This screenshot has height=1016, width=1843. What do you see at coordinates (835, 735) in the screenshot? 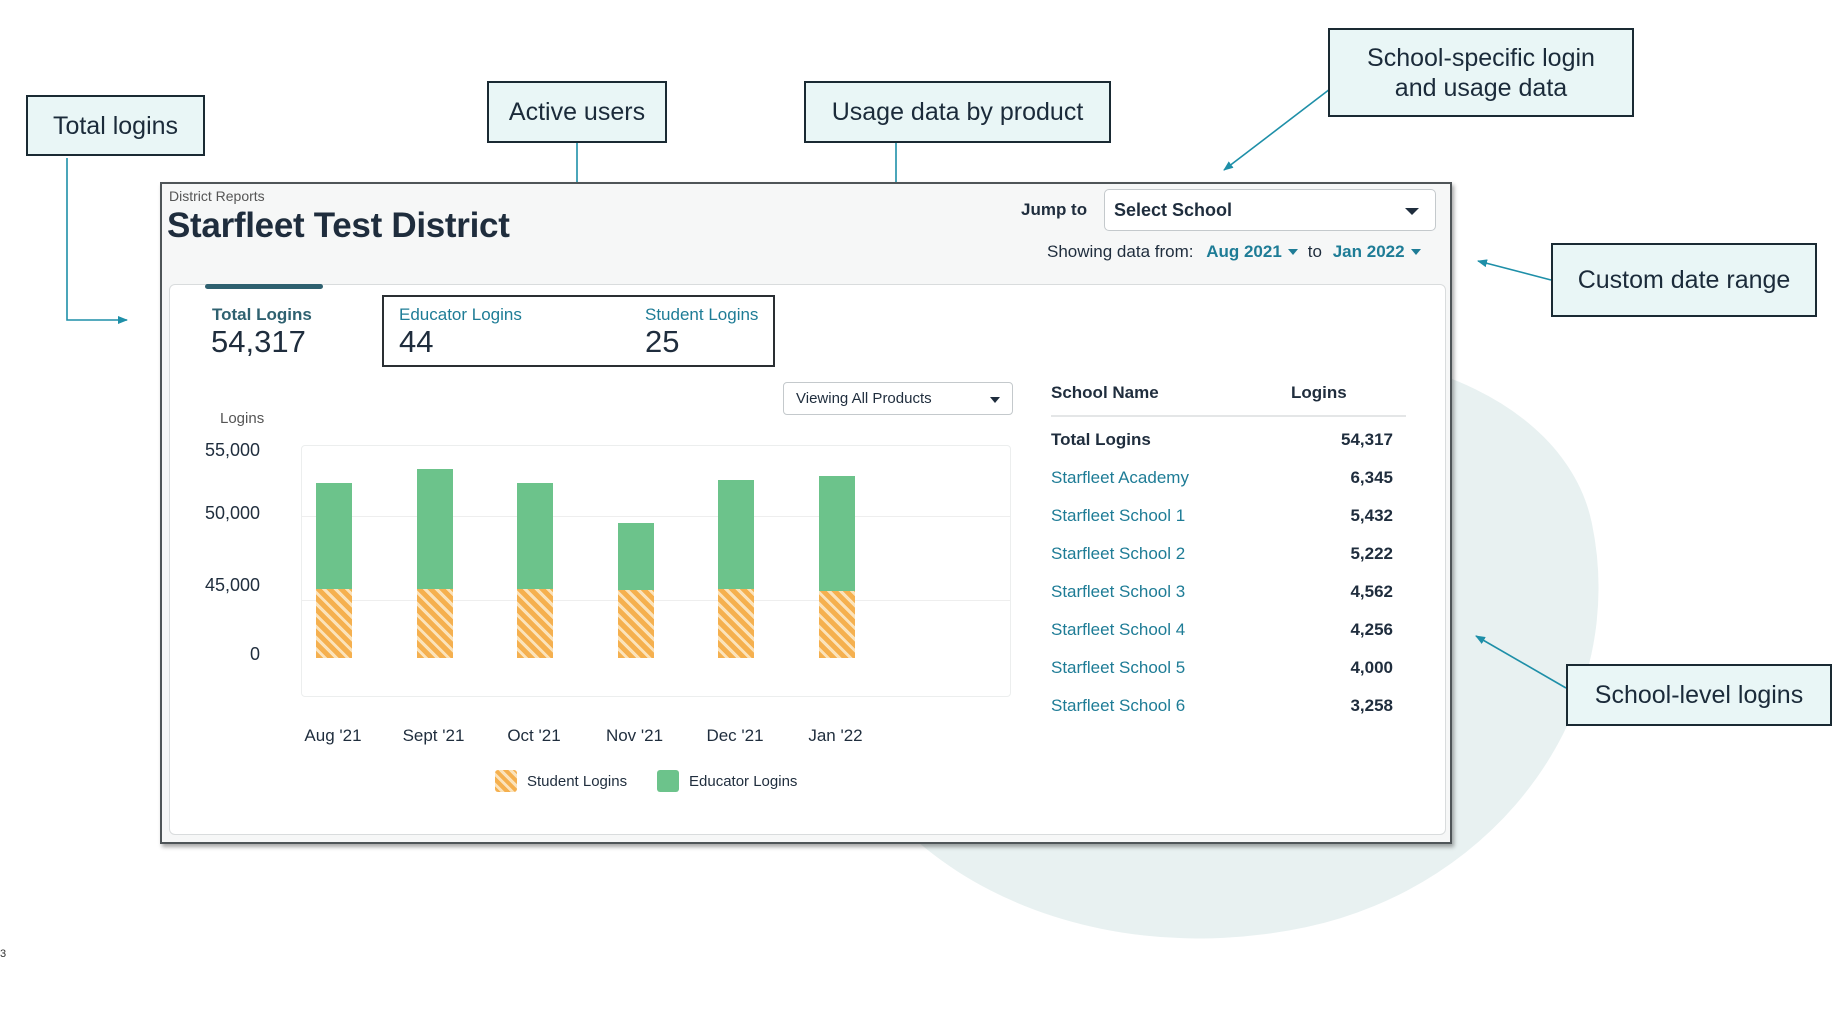
I see `x-tick-label: Jan '22` at bounding box center [835, 735].